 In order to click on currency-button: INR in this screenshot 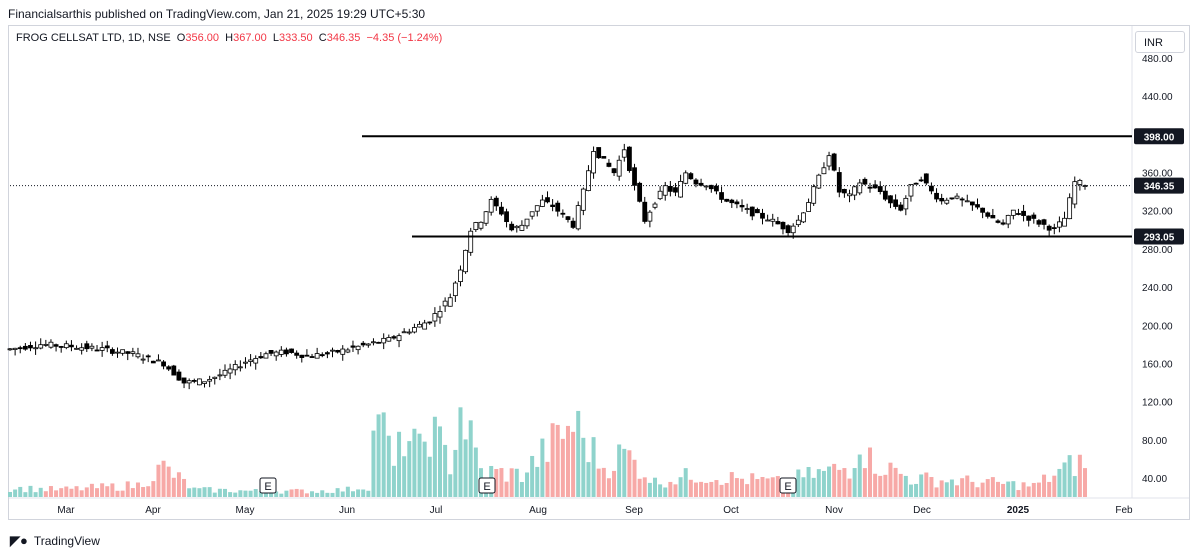, I will do `click(1160, 42)`.